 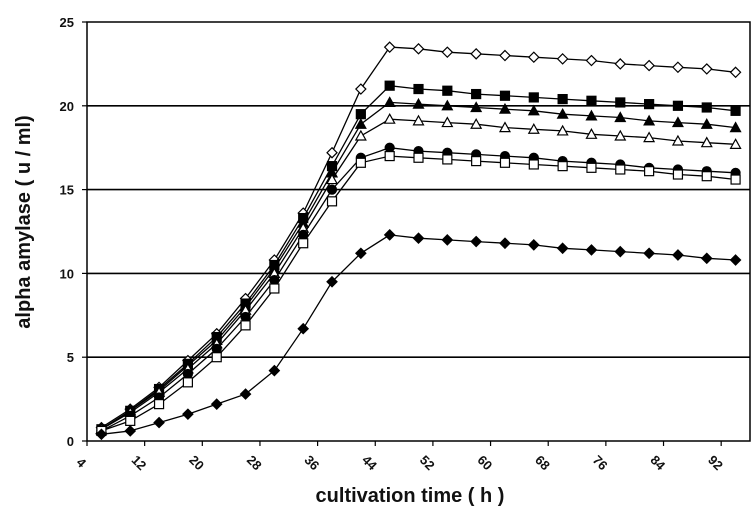 What do you see at coordinates (139, 462) in the screenshot?
I see `x-tick-label: 12` at bounding box center [139, 462].